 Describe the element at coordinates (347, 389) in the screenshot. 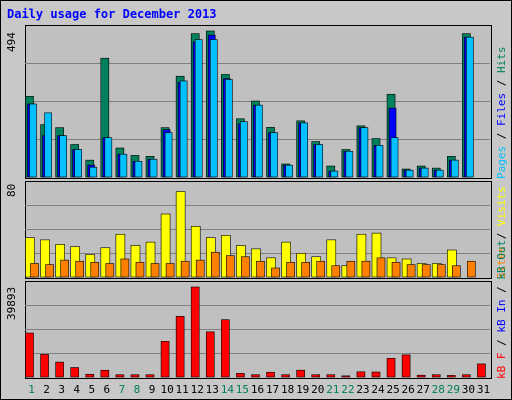

I see `x-tick-label-day-22: 22` at that location.